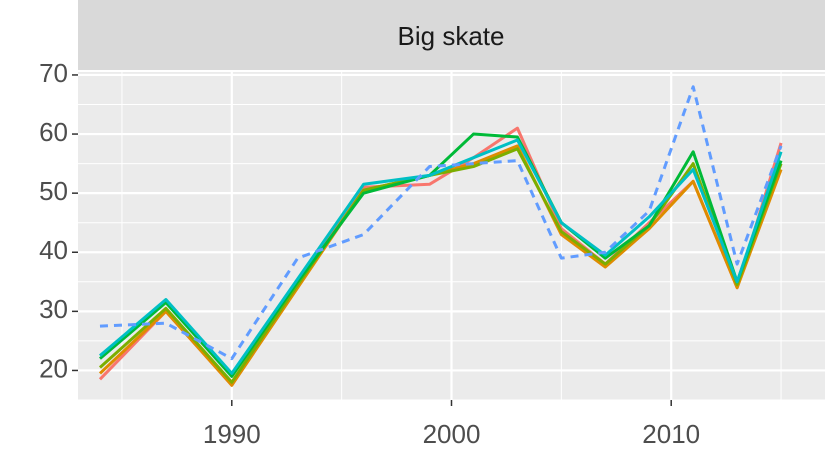 This screenshot has height=450, width=825. Describe the element at coordinates (53, 250) in the screenshot. I see `y-tick-label: 40` at that location.